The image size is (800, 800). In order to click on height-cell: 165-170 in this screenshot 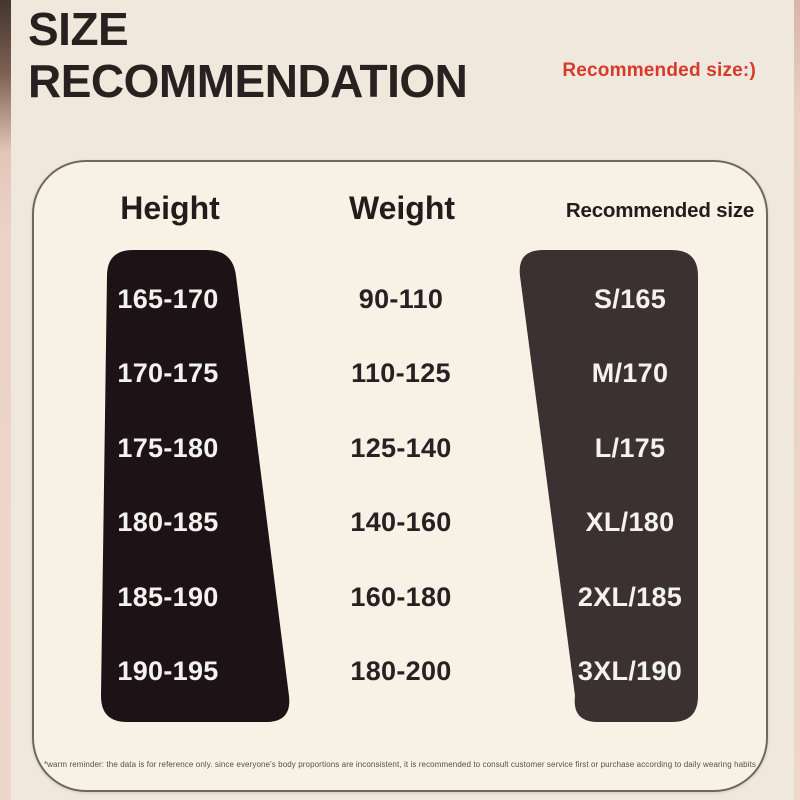, I will do `click(168, 299)`.